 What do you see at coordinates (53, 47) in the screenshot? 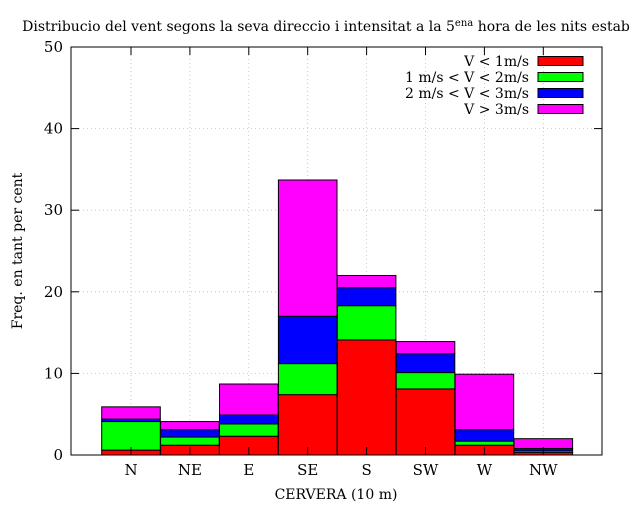
I see `y-tick-label: 50` at bounding box center [53, 47].